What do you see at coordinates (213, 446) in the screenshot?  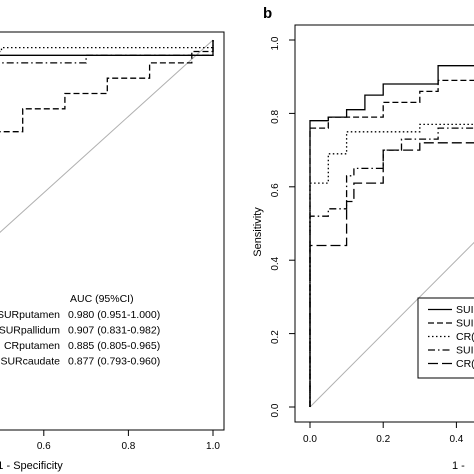 I see `panel-a-xtick-label: 1.0` at bounding box center [213, 446].